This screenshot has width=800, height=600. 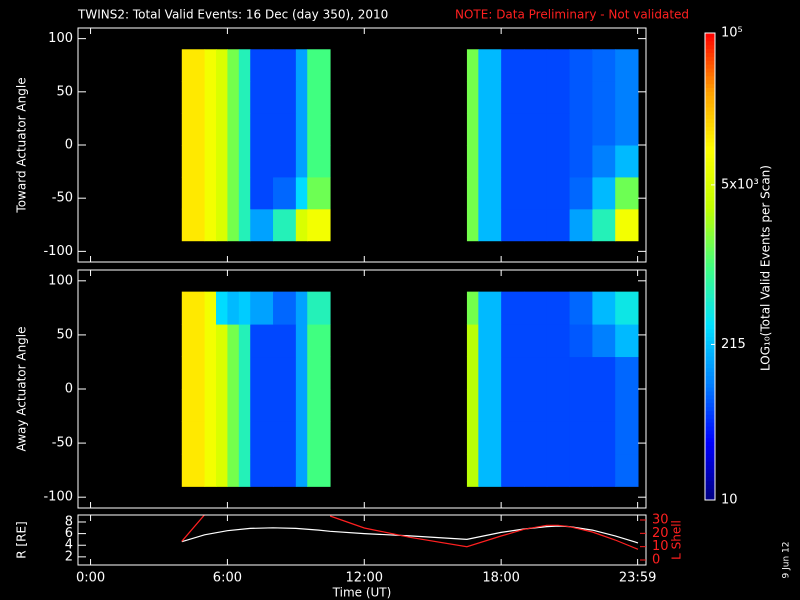 What do you see at coordinates (62, 443) in the screenshot?
I see `y-tick-label: -50` at bounding box center [62, 443].